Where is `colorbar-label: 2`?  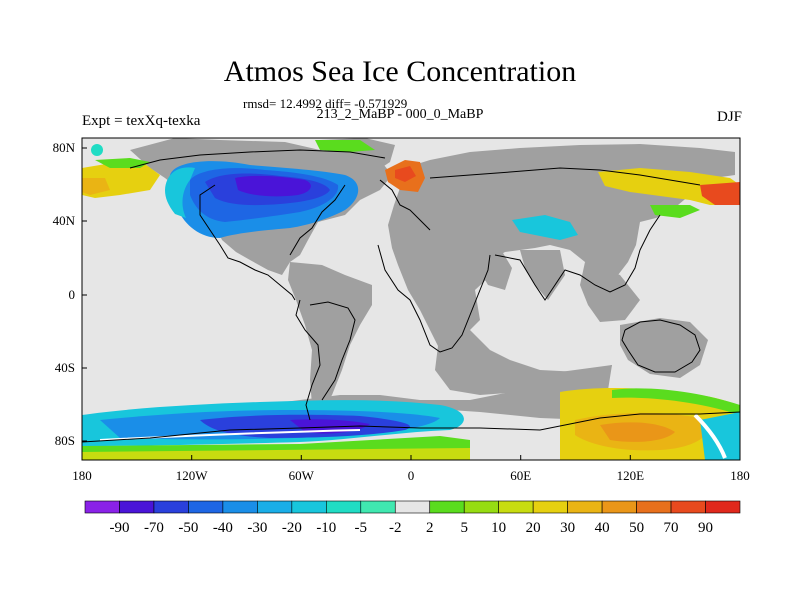 colorbar-label: 2 is located at coordinates (430, 528).